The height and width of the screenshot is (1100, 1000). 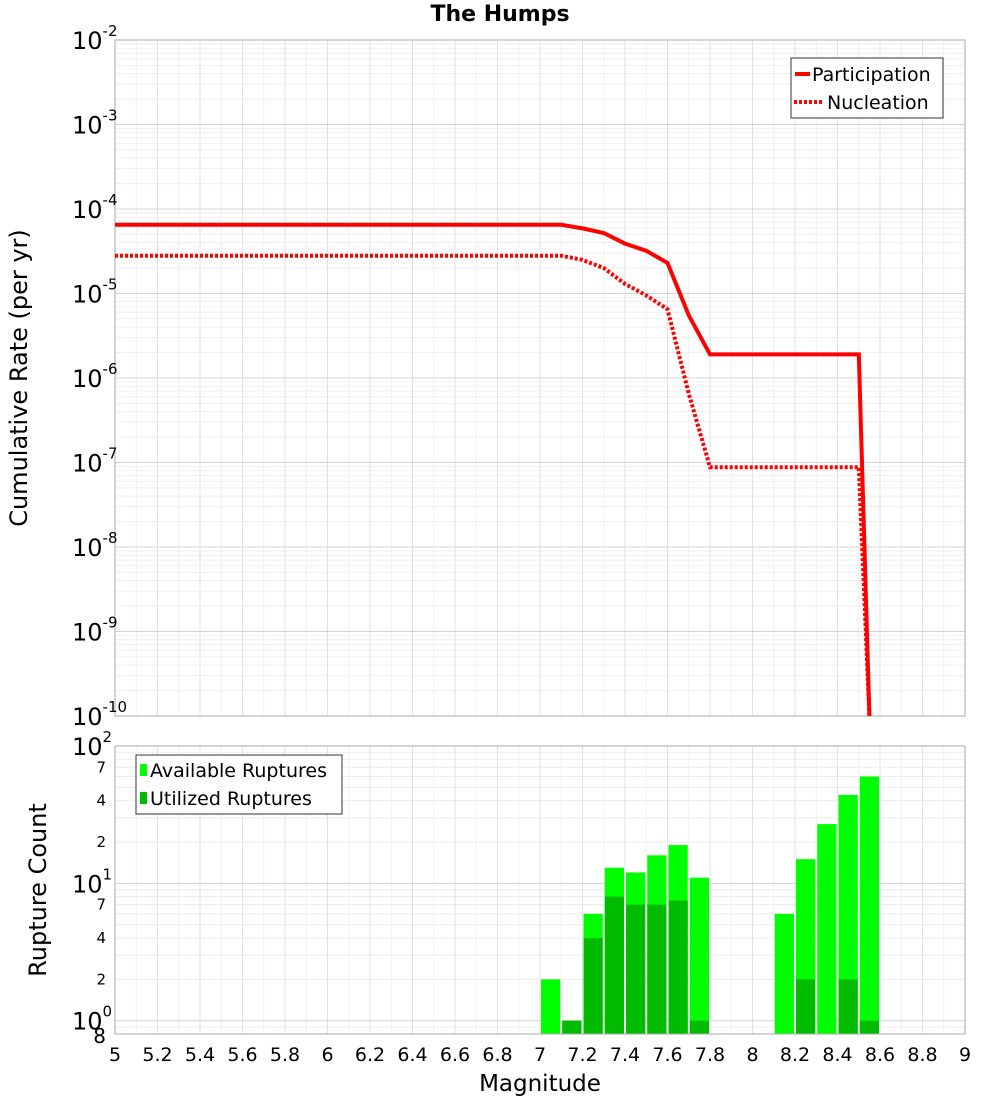 I want to click on legend: Available Ruptures Utilized Ruptures, so click(x=239, y=784).